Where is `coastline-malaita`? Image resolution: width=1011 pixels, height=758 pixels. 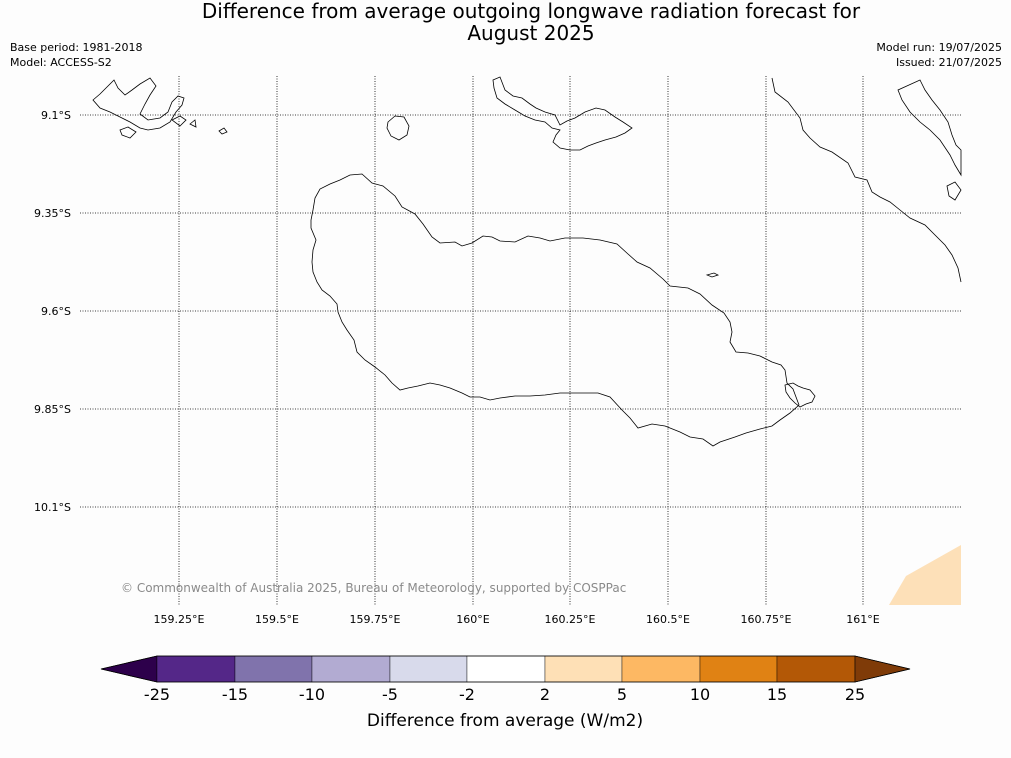
coastline-malaita is located at coordinates (929, 128).